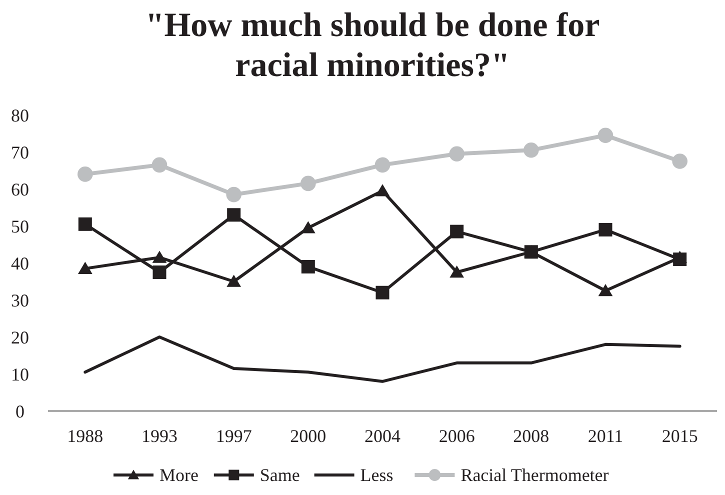 The height and width of the screenshot is (495, 725). Describe the element at coordinates (160, 436) in the screenshot. I see `x-tick-label: 1993` at that location.